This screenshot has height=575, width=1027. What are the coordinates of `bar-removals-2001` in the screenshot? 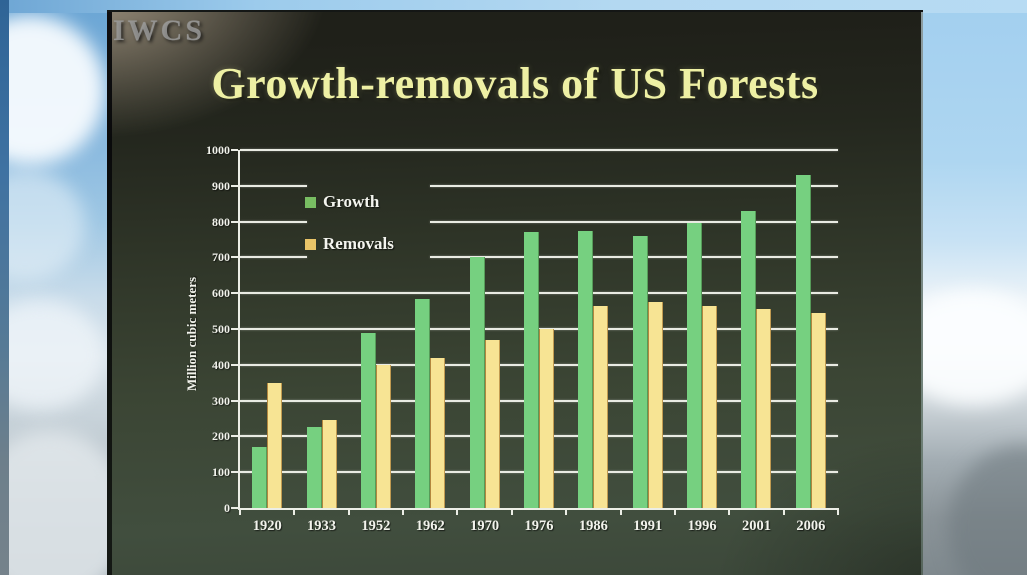 It's located at (764, 408).